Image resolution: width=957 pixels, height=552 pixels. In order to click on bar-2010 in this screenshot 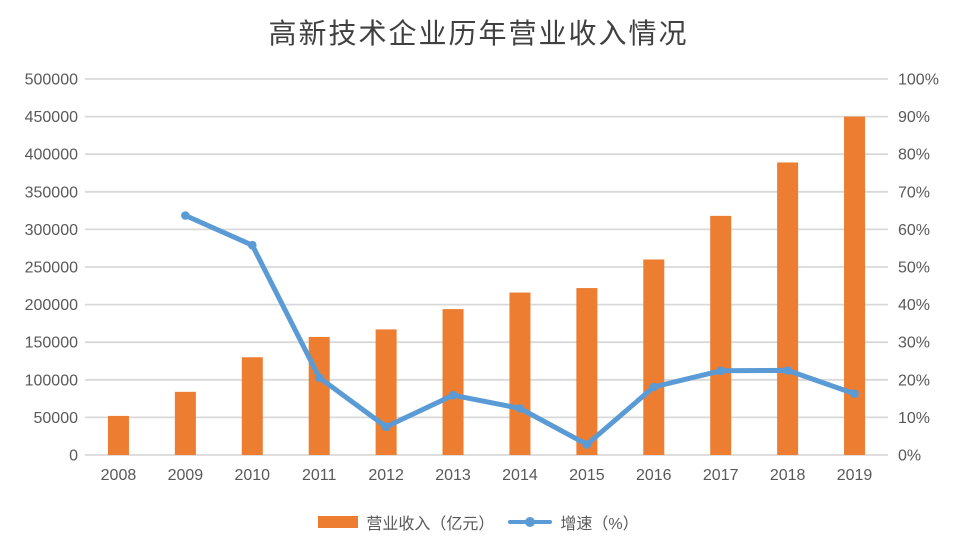, I will do `click(252, 406)`.